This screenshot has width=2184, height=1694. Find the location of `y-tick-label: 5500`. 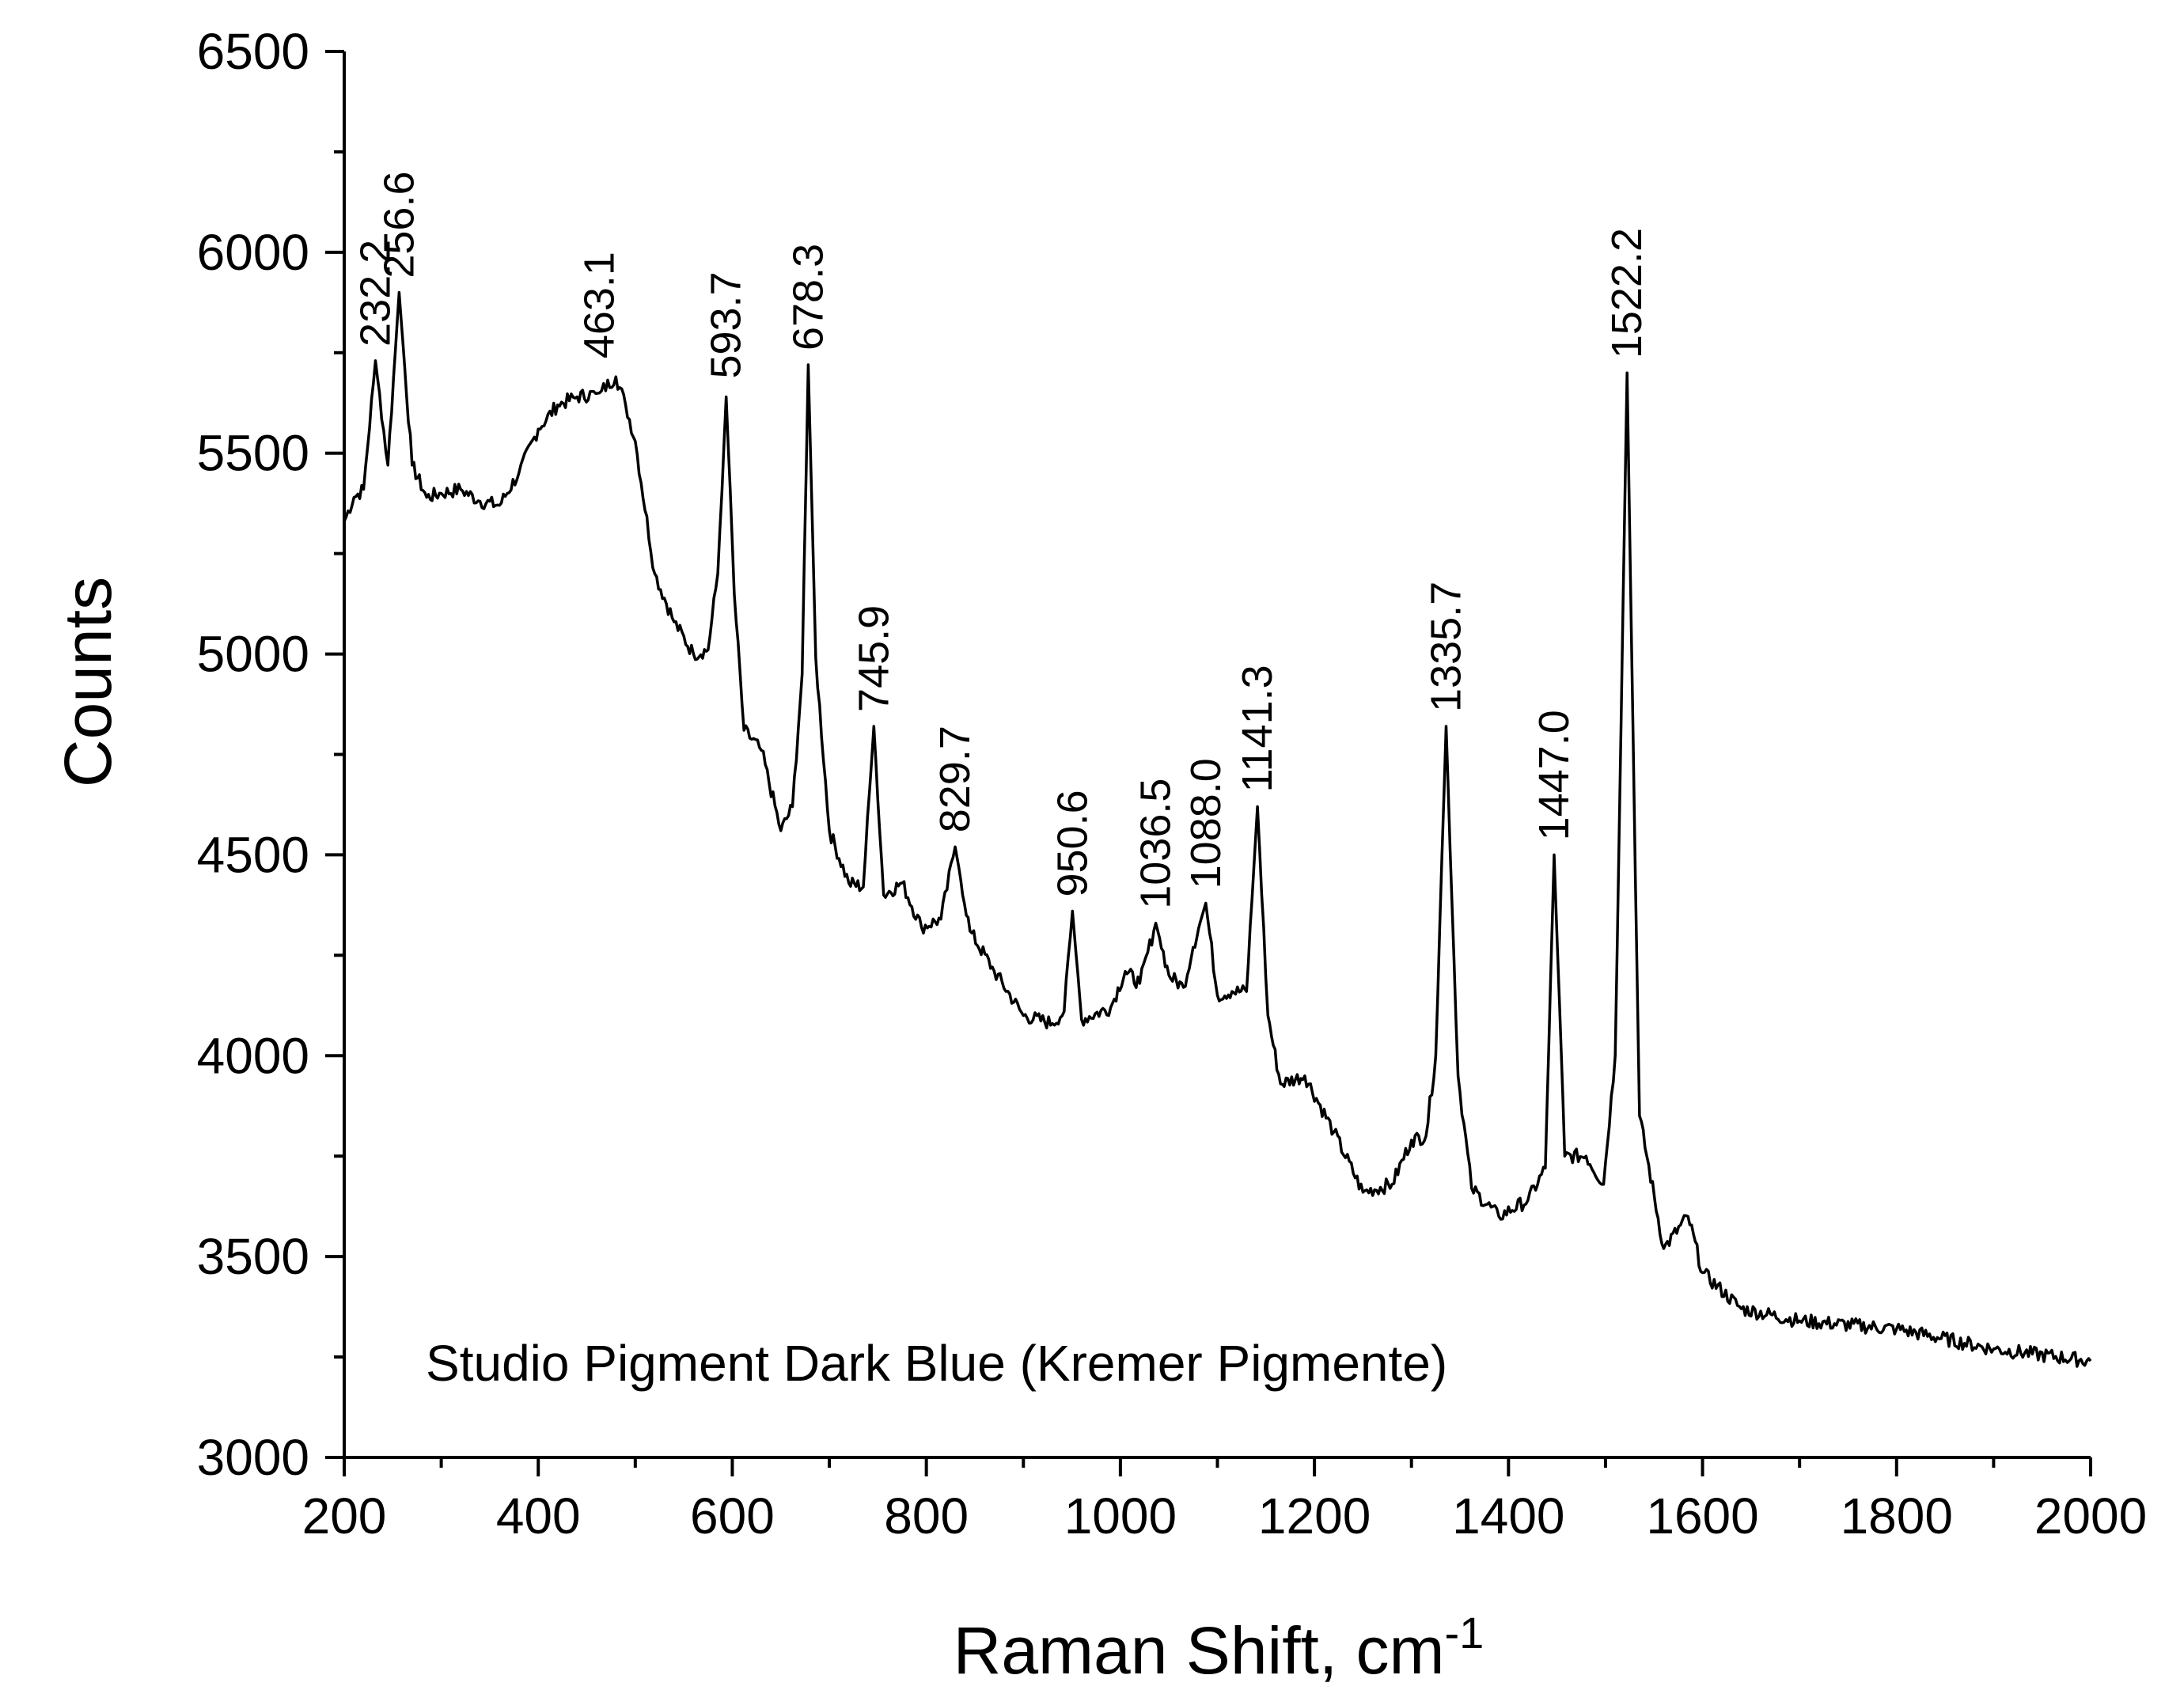

y-tick-label: 5500 is located at coordinates (253, 454).